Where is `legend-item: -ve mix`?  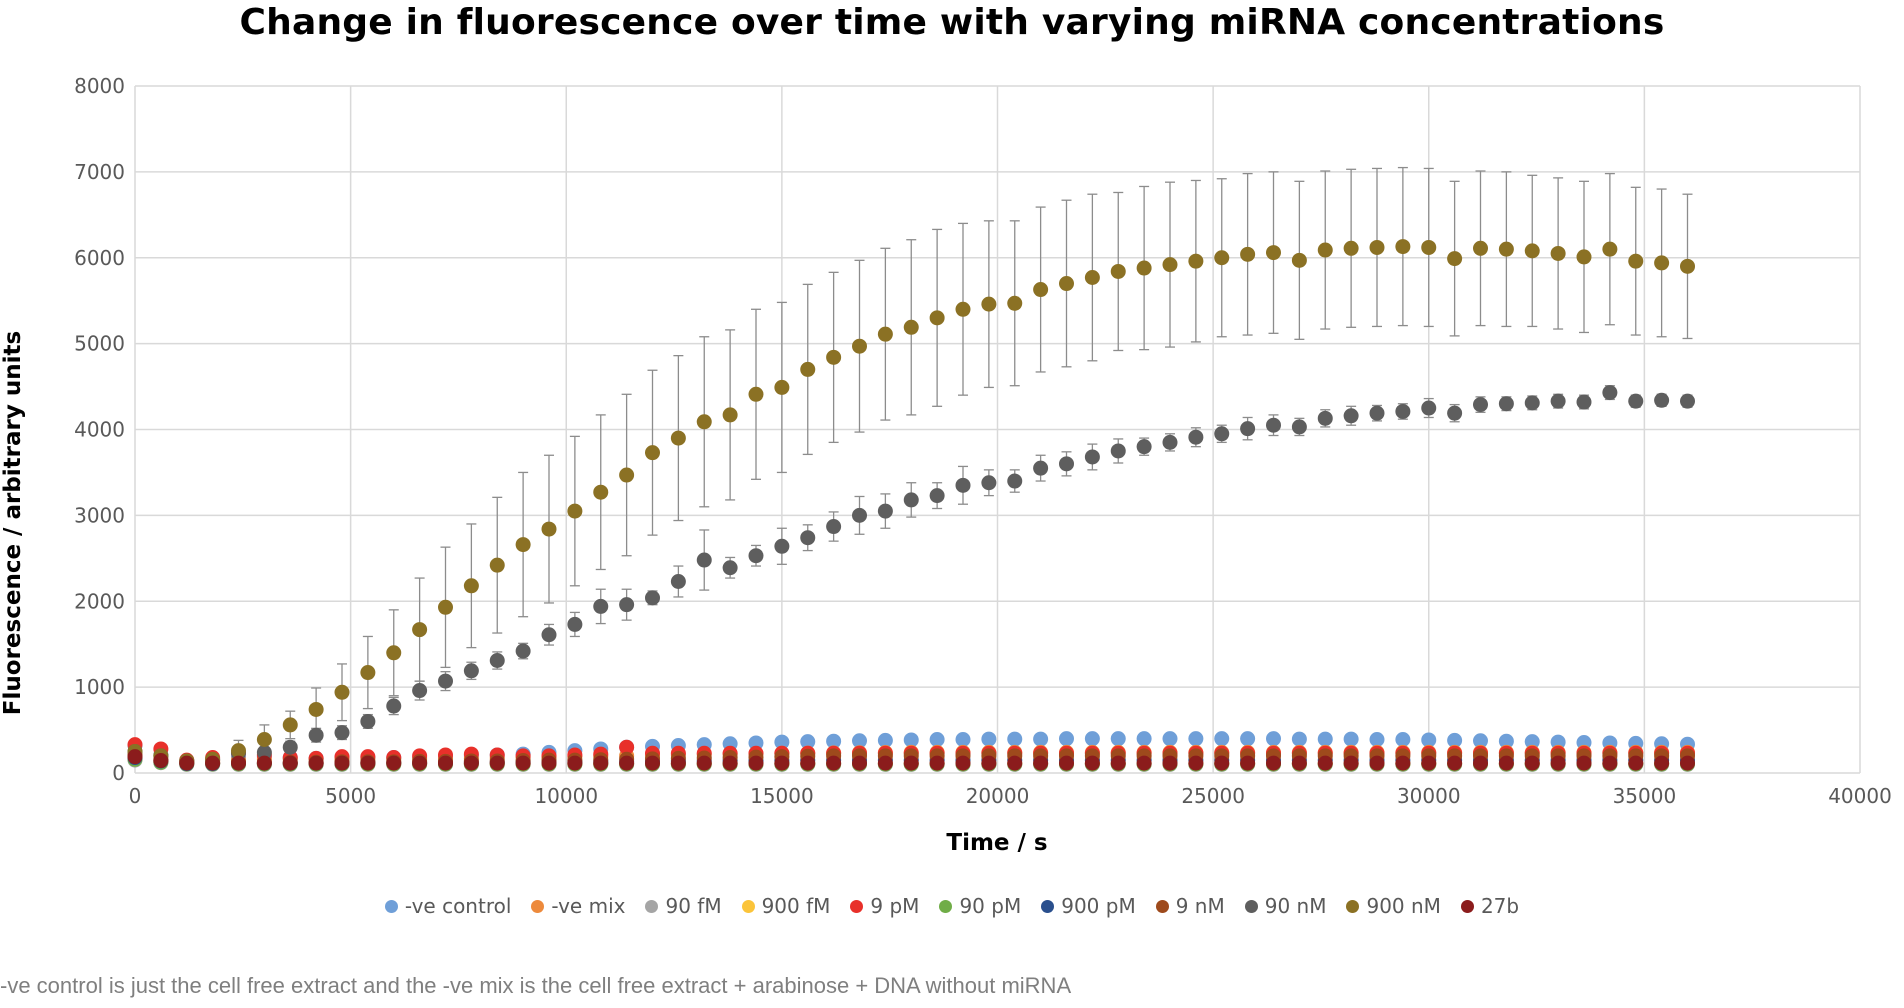
legend-item: -ve mix is located at coordinates (578, 906).